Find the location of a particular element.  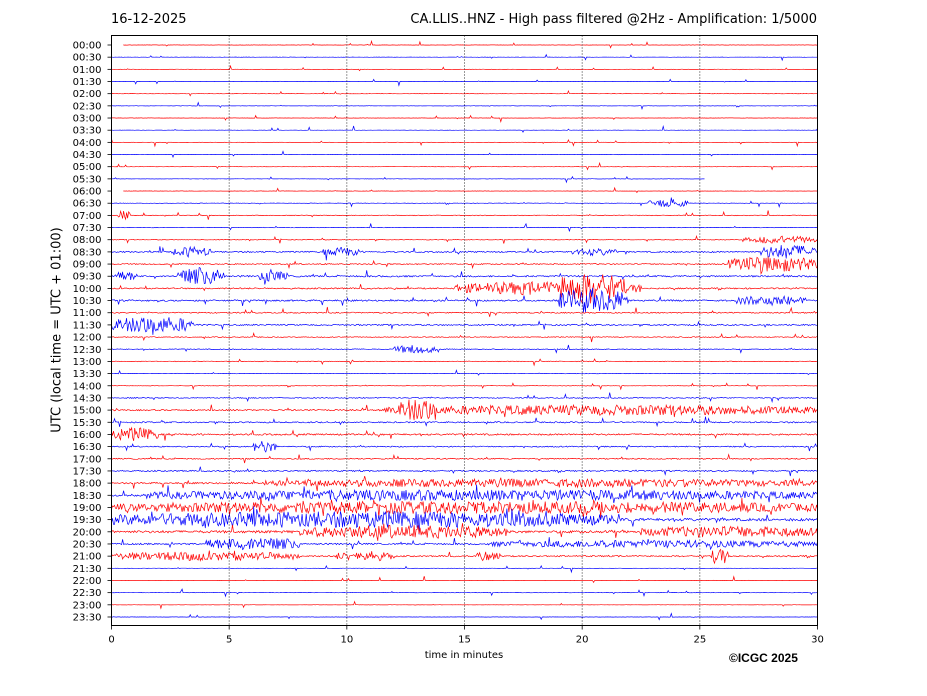

x-tick-label: 5 is located at coordinates (229, 640).